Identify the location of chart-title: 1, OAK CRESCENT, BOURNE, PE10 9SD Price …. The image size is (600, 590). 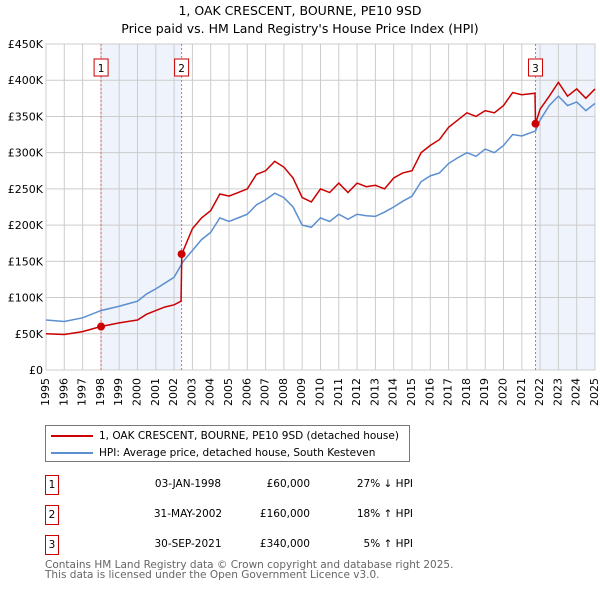
(300, 20).